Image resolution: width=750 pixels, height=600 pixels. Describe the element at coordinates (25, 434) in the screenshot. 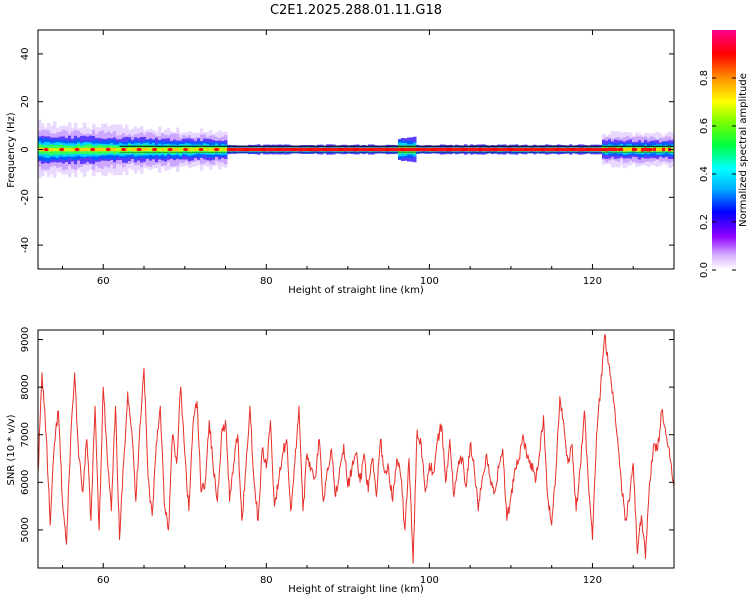

I see `y-tick-label: 7000` at that location.